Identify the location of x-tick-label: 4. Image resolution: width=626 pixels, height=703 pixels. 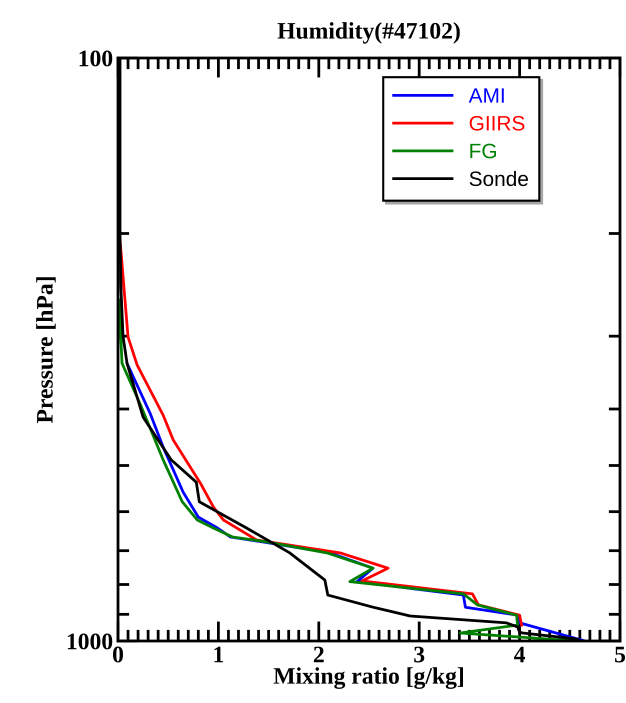
(520, 654).